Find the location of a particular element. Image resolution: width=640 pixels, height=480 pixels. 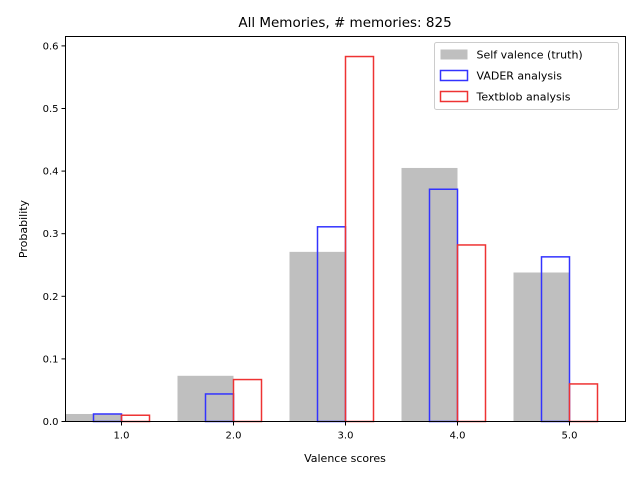

y-tick-label: 0.2 is located at coordinates (51, 297).